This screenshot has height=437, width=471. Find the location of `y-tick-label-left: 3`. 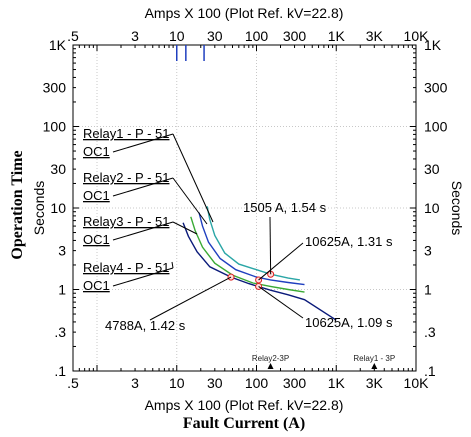

y-tick-label-left: 3 is located at coordinates (62, 251).